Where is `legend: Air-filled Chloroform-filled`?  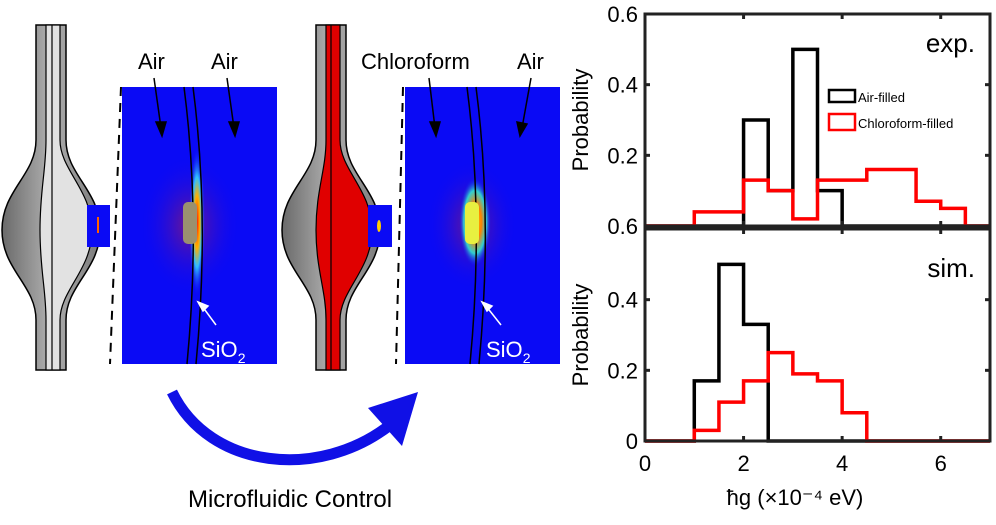
legend: Air-filled Chloroform-filled is located at coordinates (890, 110).